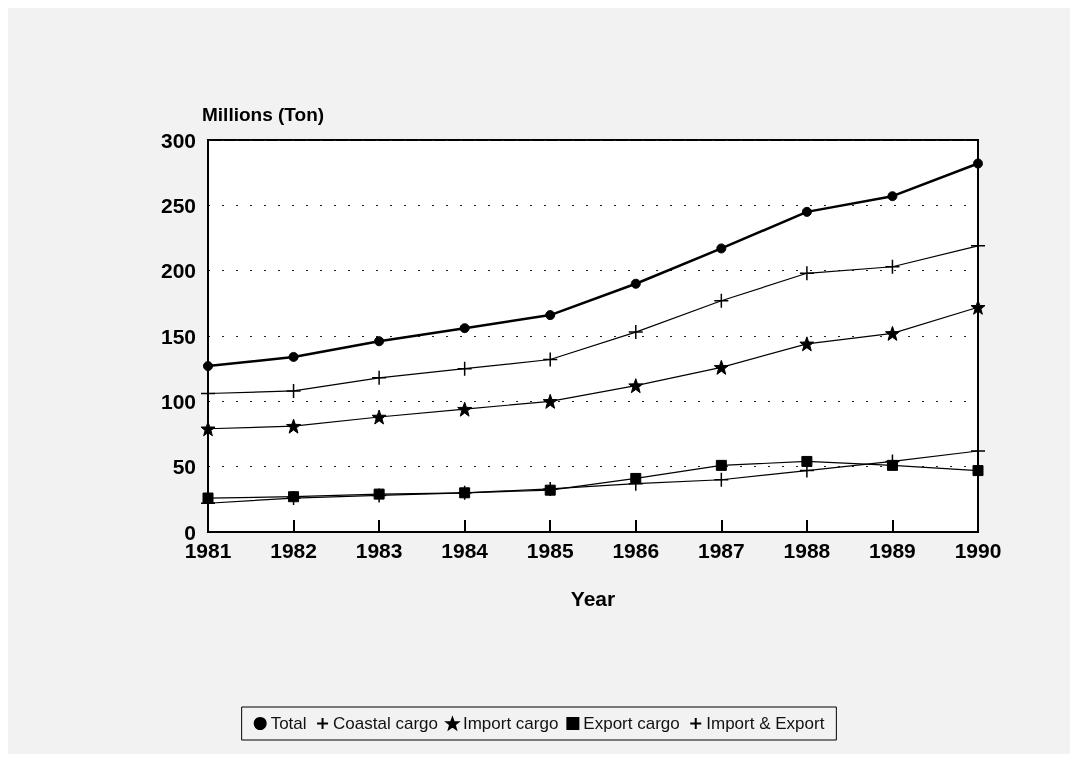 This screenshot has height=762, width=1078. What do you see at coordinates (631, 723) in the screenshot?
I see `legend-label: Export cargo` at bounding box center [631, 723].